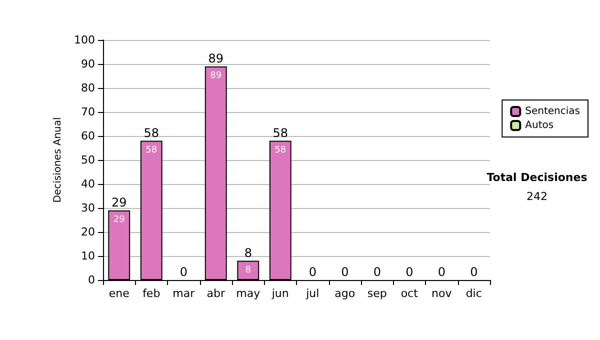 Image resolution: width=600 pixels, height=340 pixels. Describe the element at coordinates (552, 111) in the screenshot. I see `legend-label: Sentencias` at that location.